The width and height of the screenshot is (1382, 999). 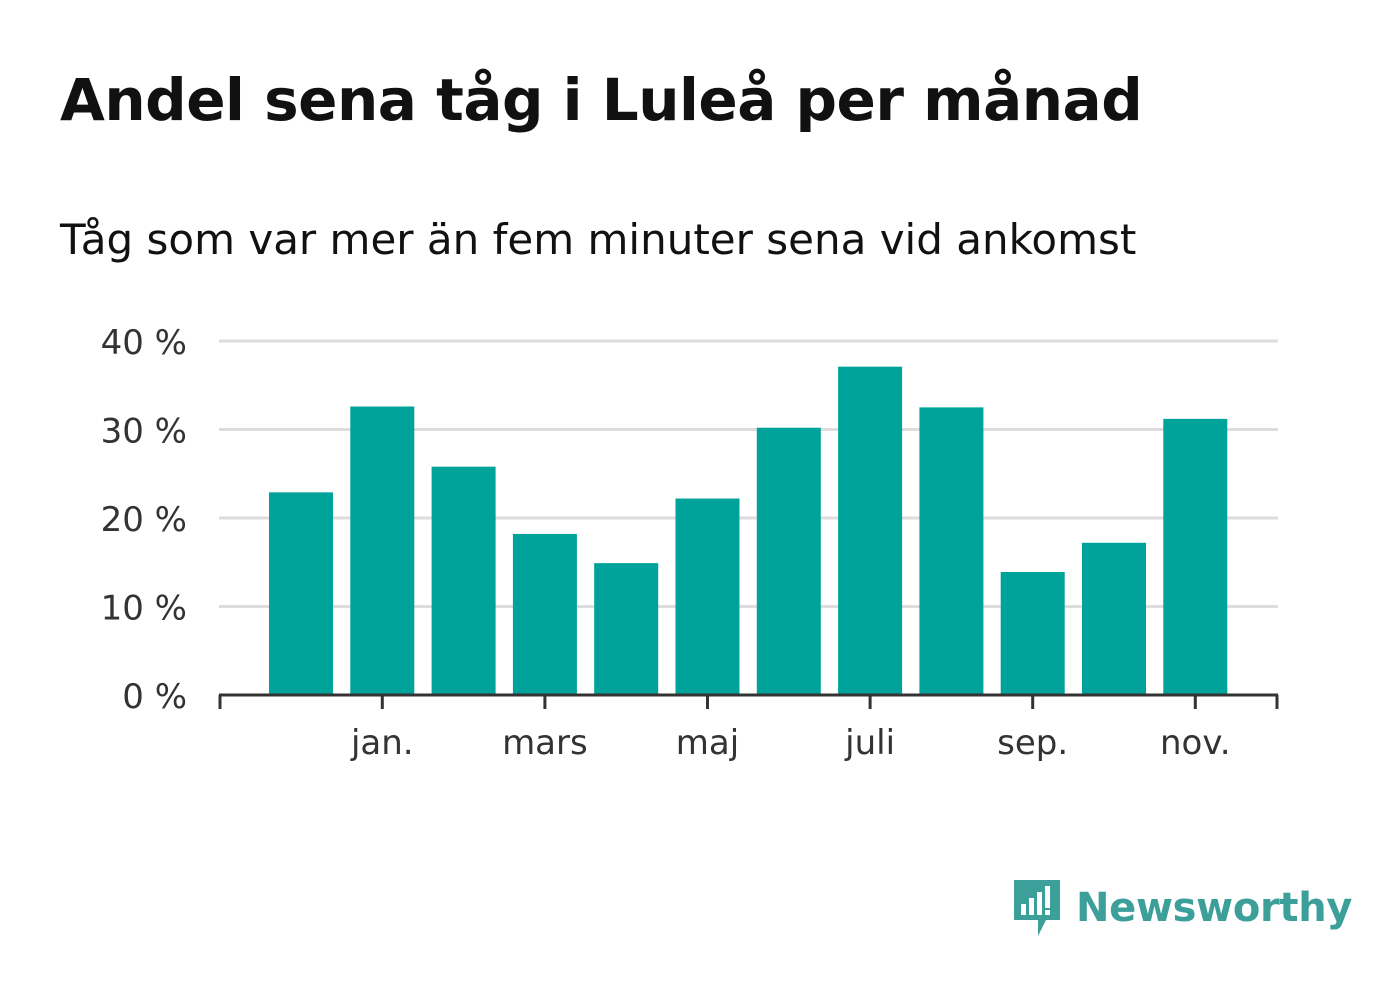 What do you see at coordinates (601, 100) in the screenshot?
I see `chart-title: Andel sena tåg i Luleå per månad` at bounding box center [601, 100].